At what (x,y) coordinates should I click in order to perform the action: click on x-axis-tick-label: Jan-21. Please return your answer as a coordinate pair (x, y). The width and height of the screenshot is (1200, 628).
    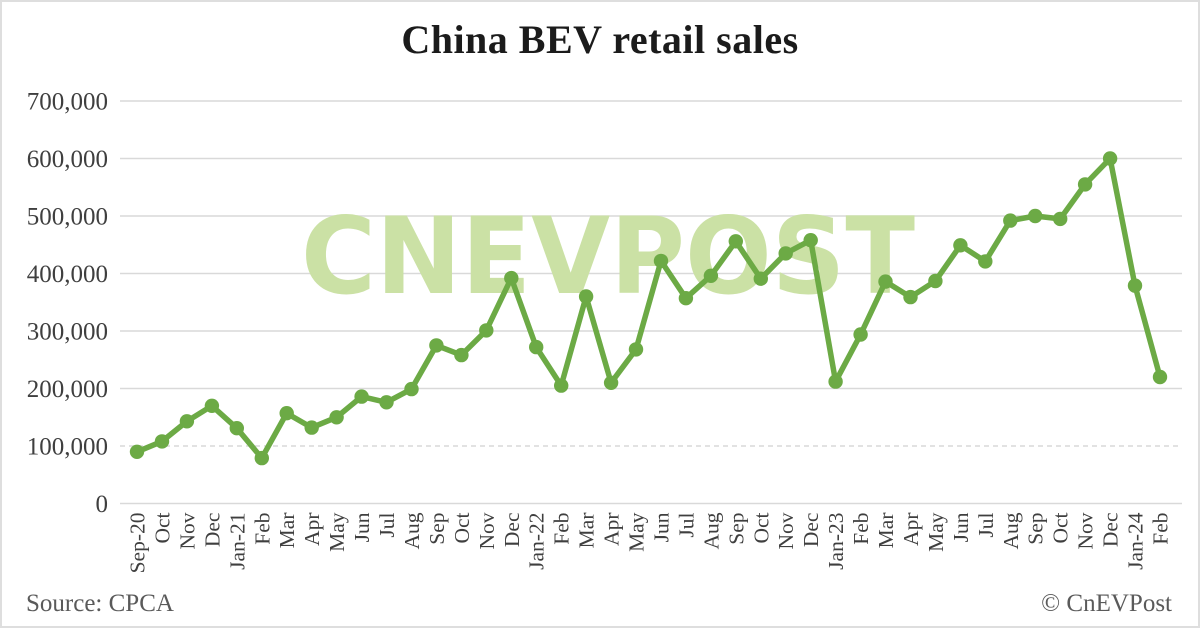
    Looking at the image, I should click on (237, 541).